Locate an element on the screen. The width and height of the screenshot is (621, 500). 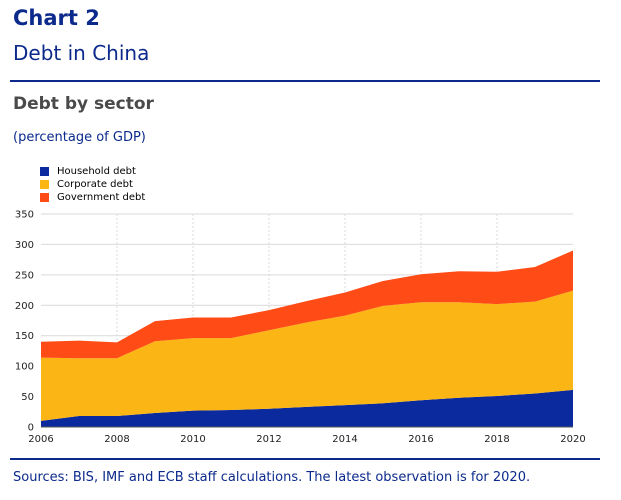
chart-subtitle: Debt by sector is located at coordinates (83, 104).